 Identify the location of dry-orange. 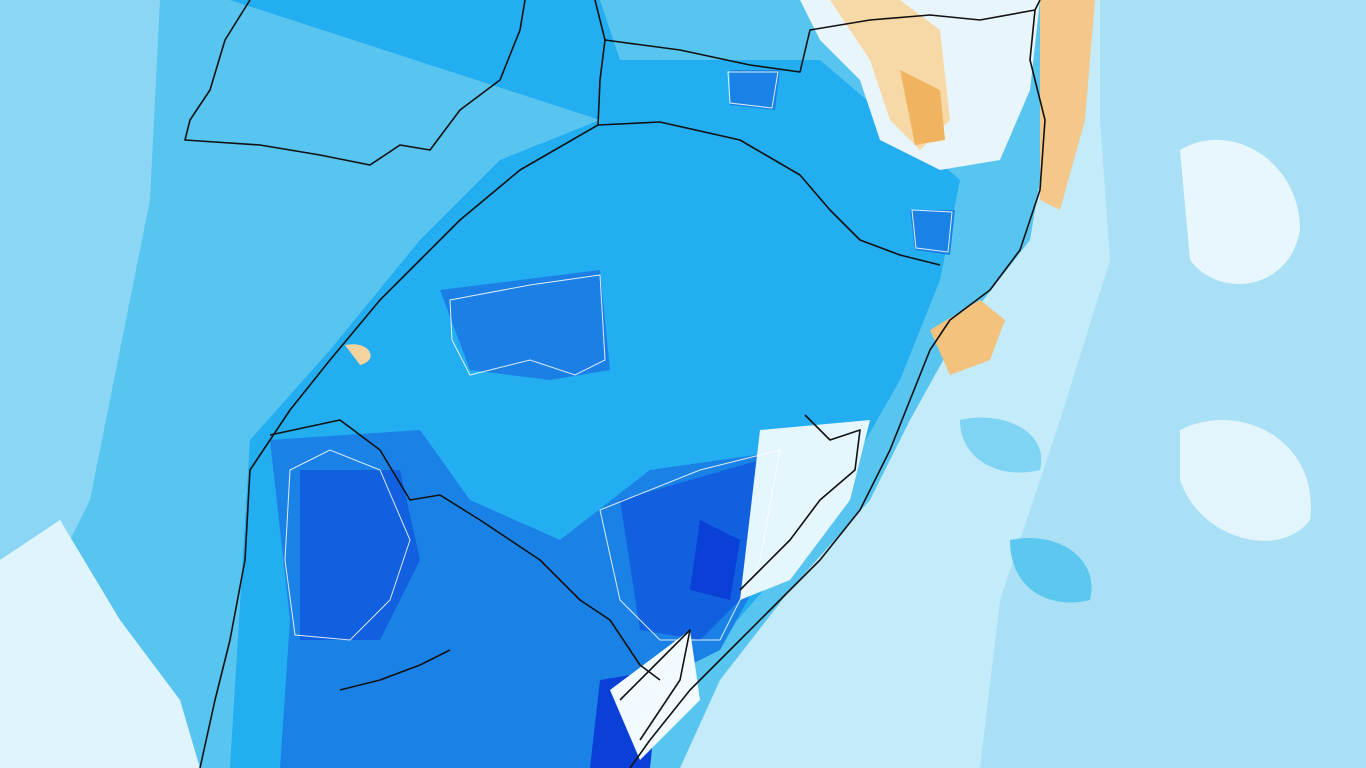
(922, 107).